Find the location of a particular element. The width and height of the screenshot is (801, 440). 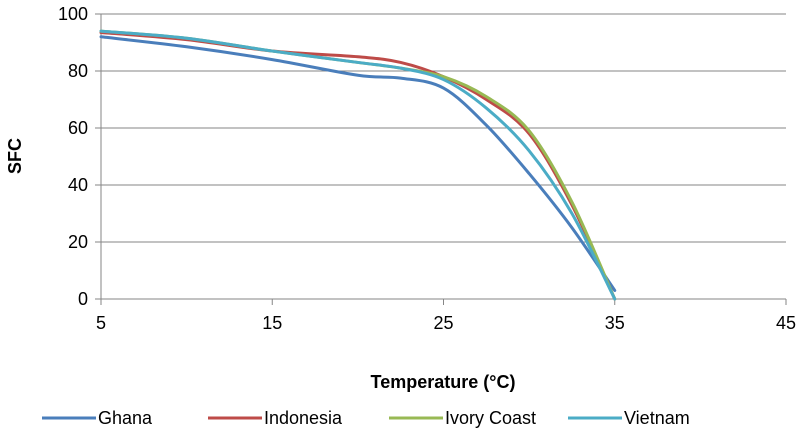

y-tick-label-3: 60 is located at coordinates (78, 128).